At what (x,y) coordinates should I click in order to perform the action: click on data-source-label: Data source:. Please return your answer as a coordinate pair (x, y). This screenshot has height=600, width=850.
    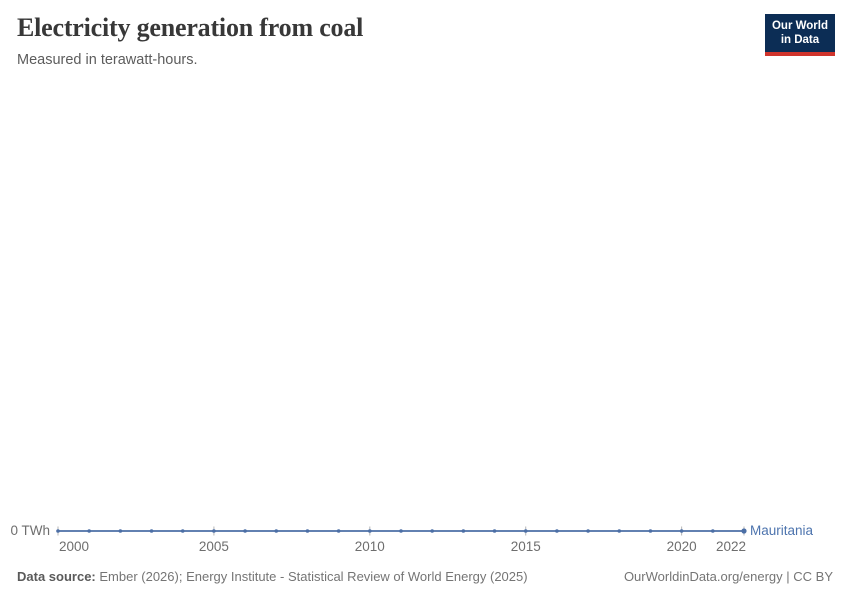
    Looking at the image, I should click on (56, 576).